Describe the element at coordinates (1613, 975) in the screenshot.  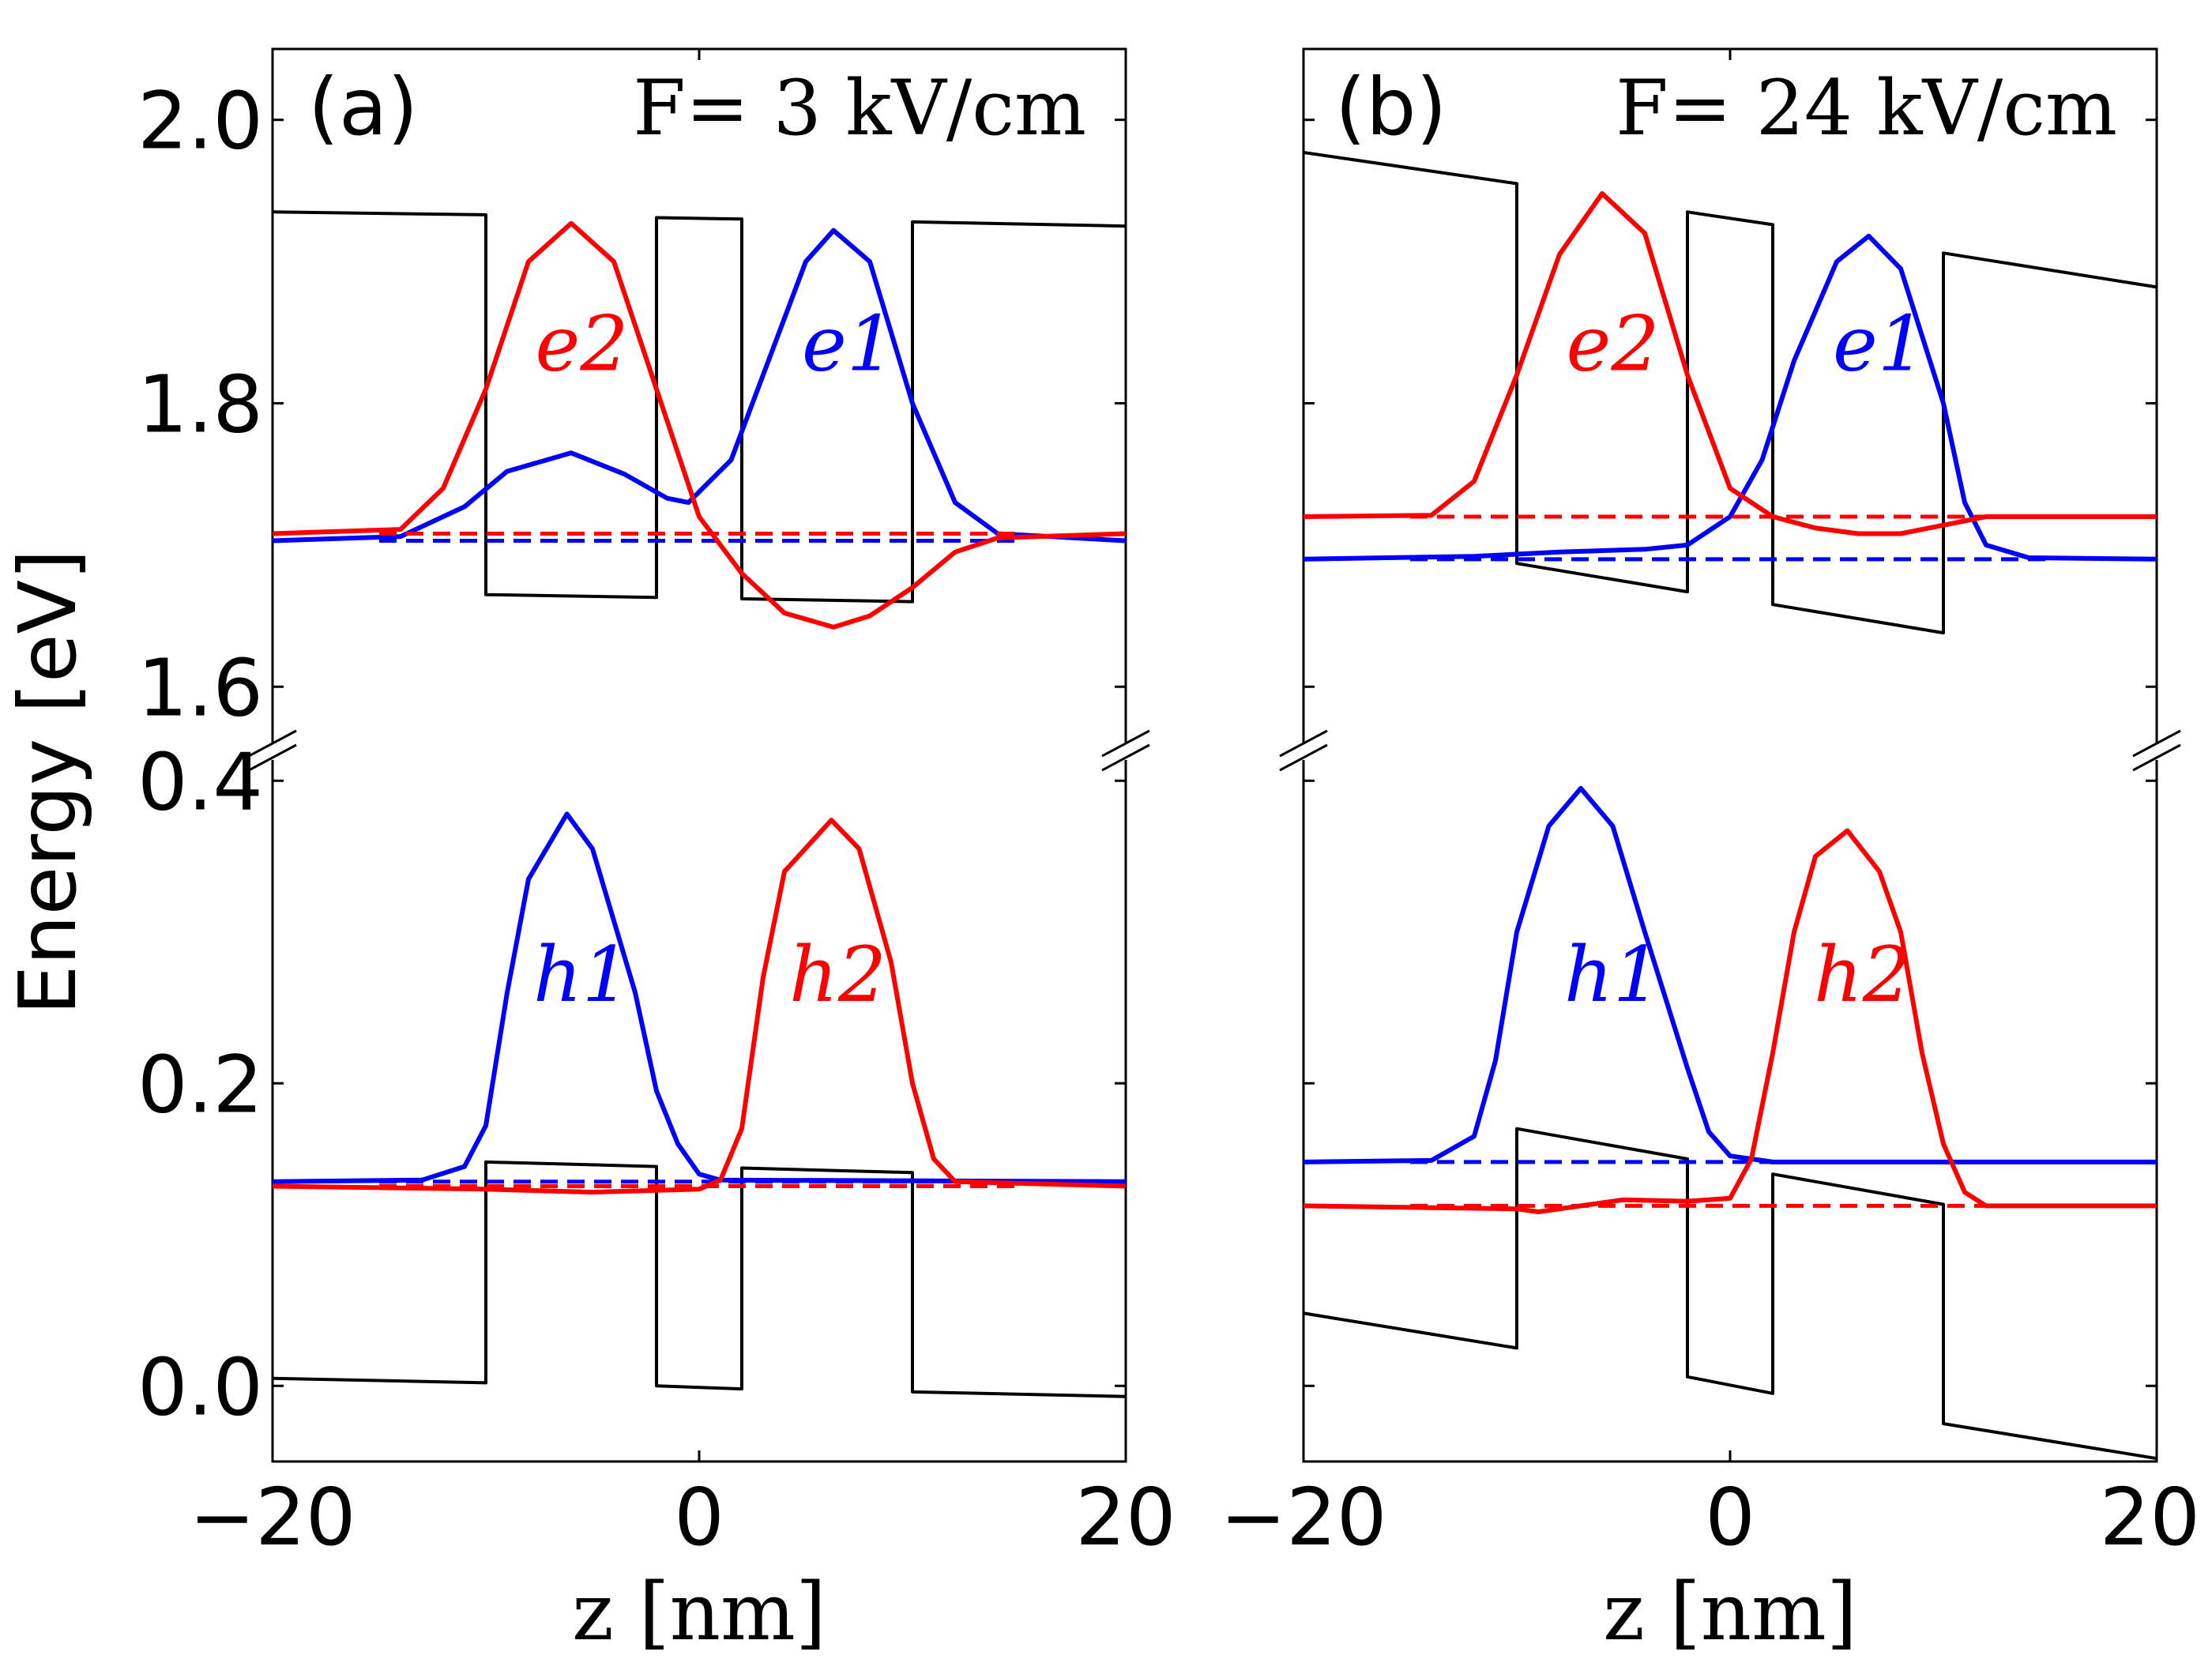
I see `panel-b-h1-label: h1` at that location.